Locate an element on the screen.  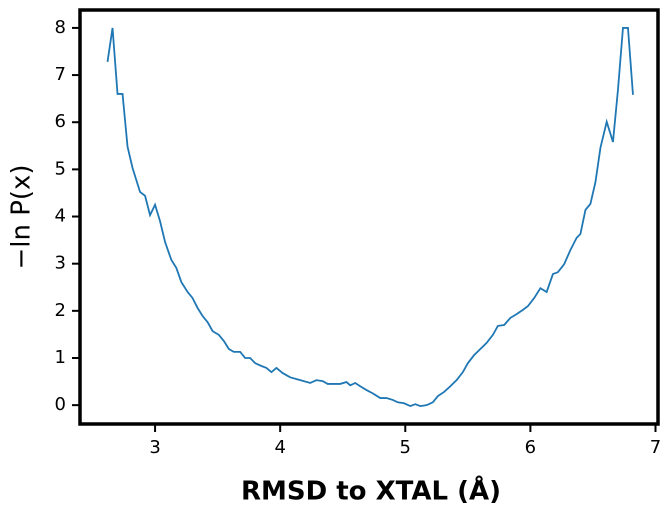
x-tick-label: 7 is located at coordinates (655, 447).